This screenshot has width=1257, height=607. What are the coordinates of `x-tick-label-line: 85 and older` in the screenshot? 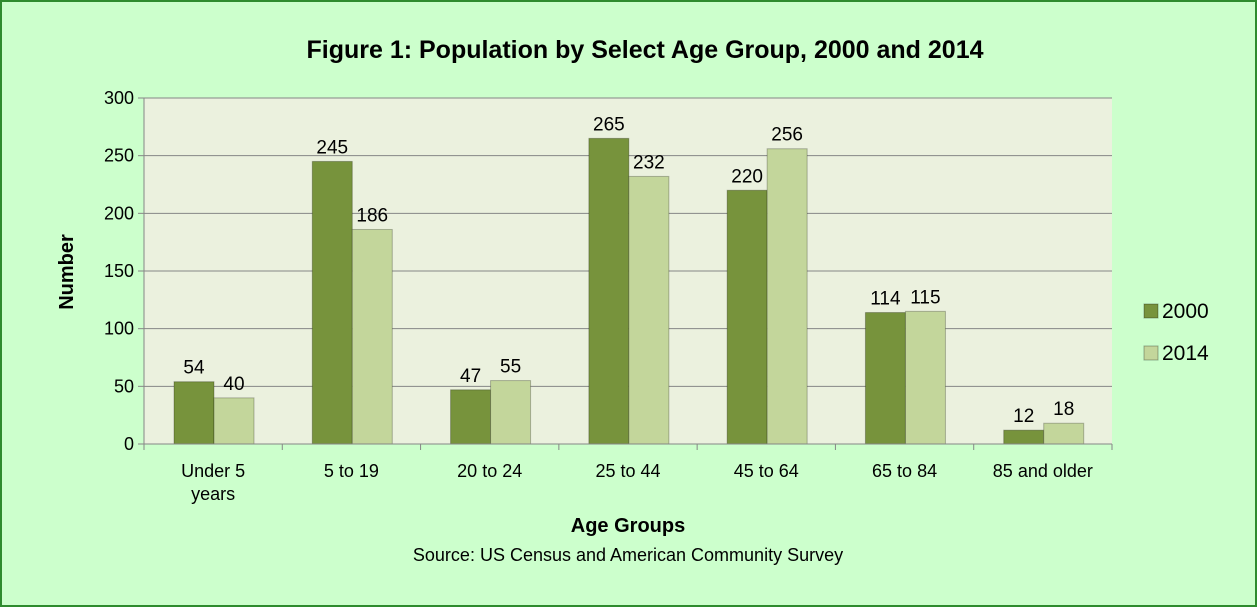 It's located at (1043, 471).